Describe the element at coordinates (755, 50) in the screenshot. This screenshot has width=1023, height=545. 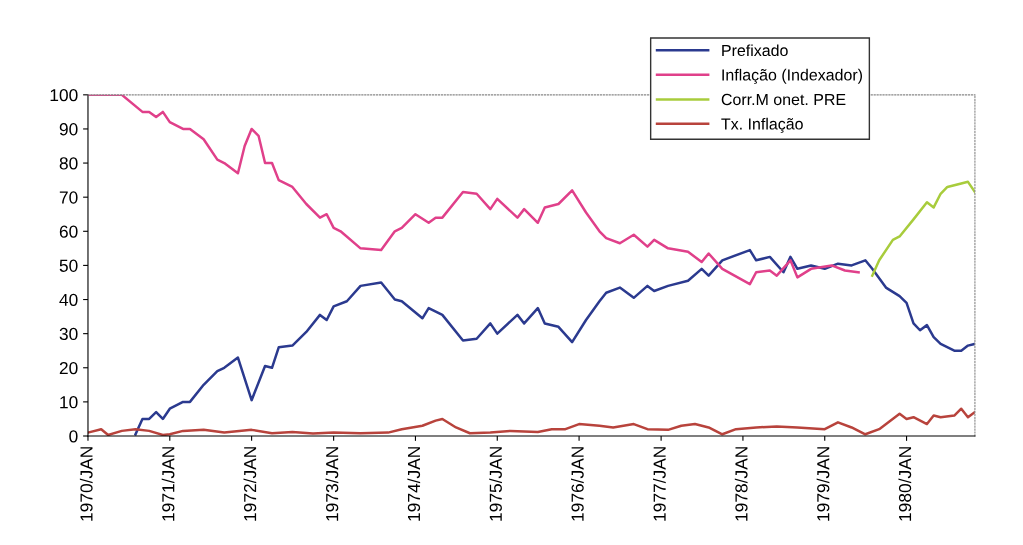
I see `legend-label: Prefixado` at that location.